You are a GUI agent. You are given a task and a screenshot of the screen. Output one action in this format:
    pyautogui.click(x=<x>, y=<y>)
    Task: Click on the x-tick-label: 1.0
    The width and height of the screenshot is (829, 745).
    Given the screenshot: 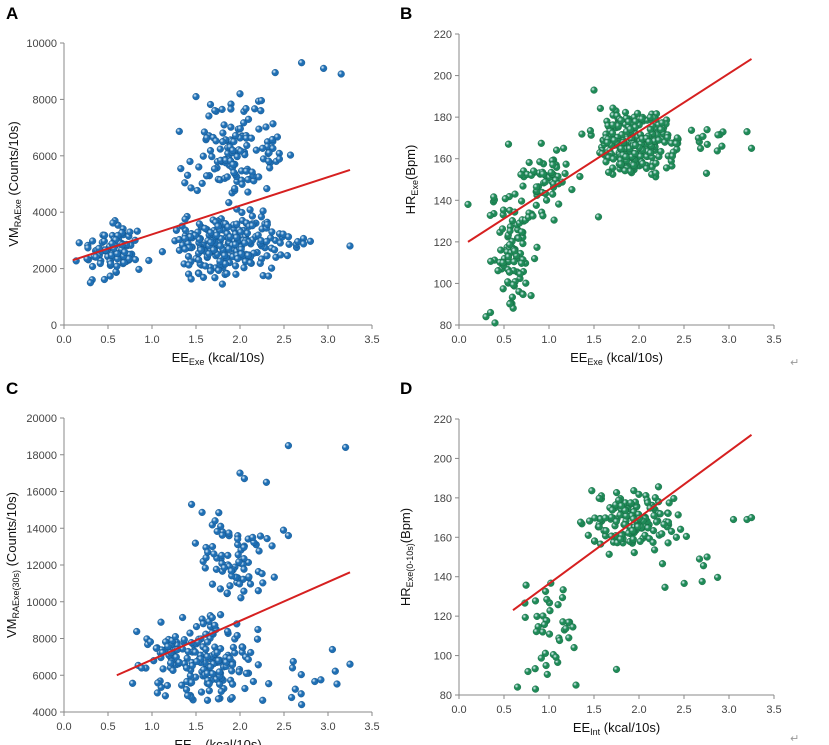 What is the action you would take?
    pyautogui.click(x=151, y=340)
    